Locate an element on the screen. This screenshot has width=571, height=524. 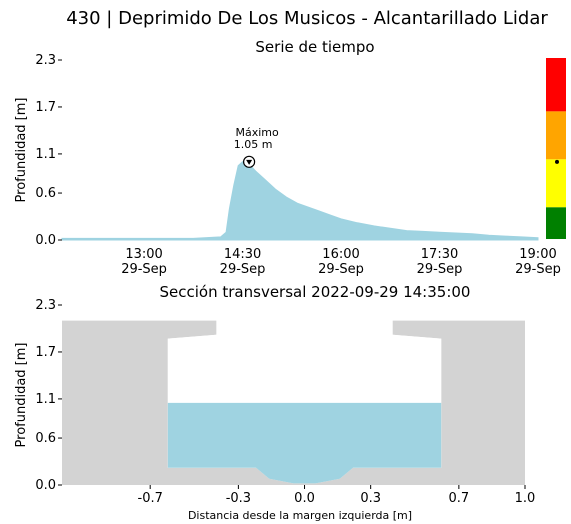
time-series-title: Serie de tiempo is located at coordinates (314, 47).